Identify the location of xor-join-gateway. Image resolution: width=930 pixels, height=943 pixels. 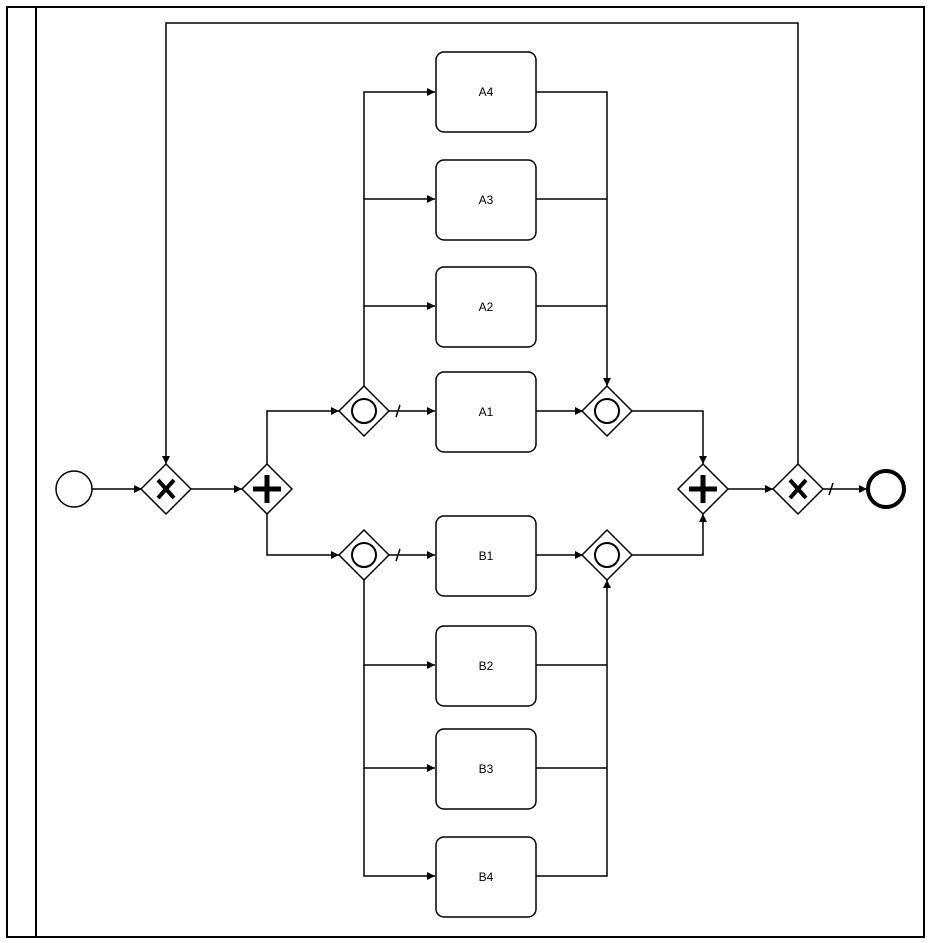
(798, 489).